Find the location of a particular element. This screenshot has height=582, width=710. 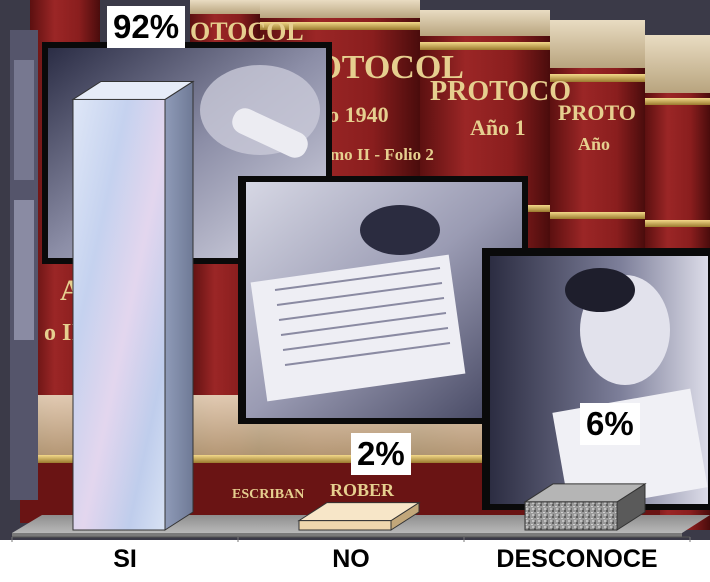

bottom-rober: ROBER is located at coordinates (362, 490).